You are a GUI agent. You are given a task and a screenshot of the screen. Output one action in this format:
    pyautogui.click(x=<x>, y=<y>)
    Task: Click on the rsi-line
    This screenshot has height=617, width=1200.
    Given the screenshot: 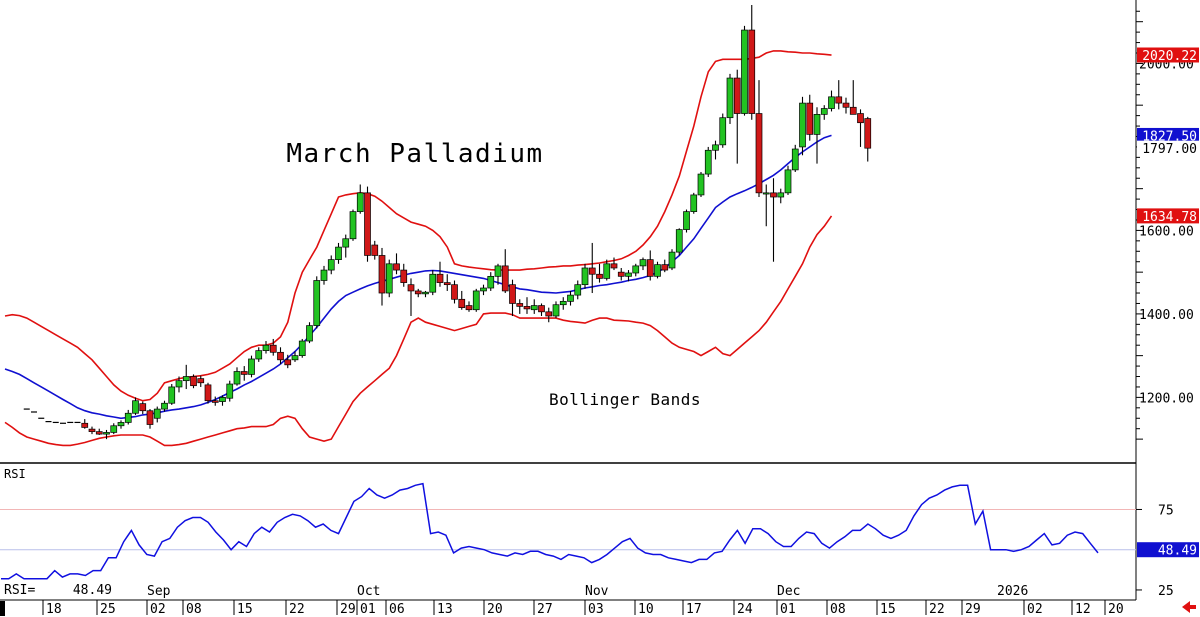 What is the action you would take?
    pyautogui.click(x=550, y=531)
    